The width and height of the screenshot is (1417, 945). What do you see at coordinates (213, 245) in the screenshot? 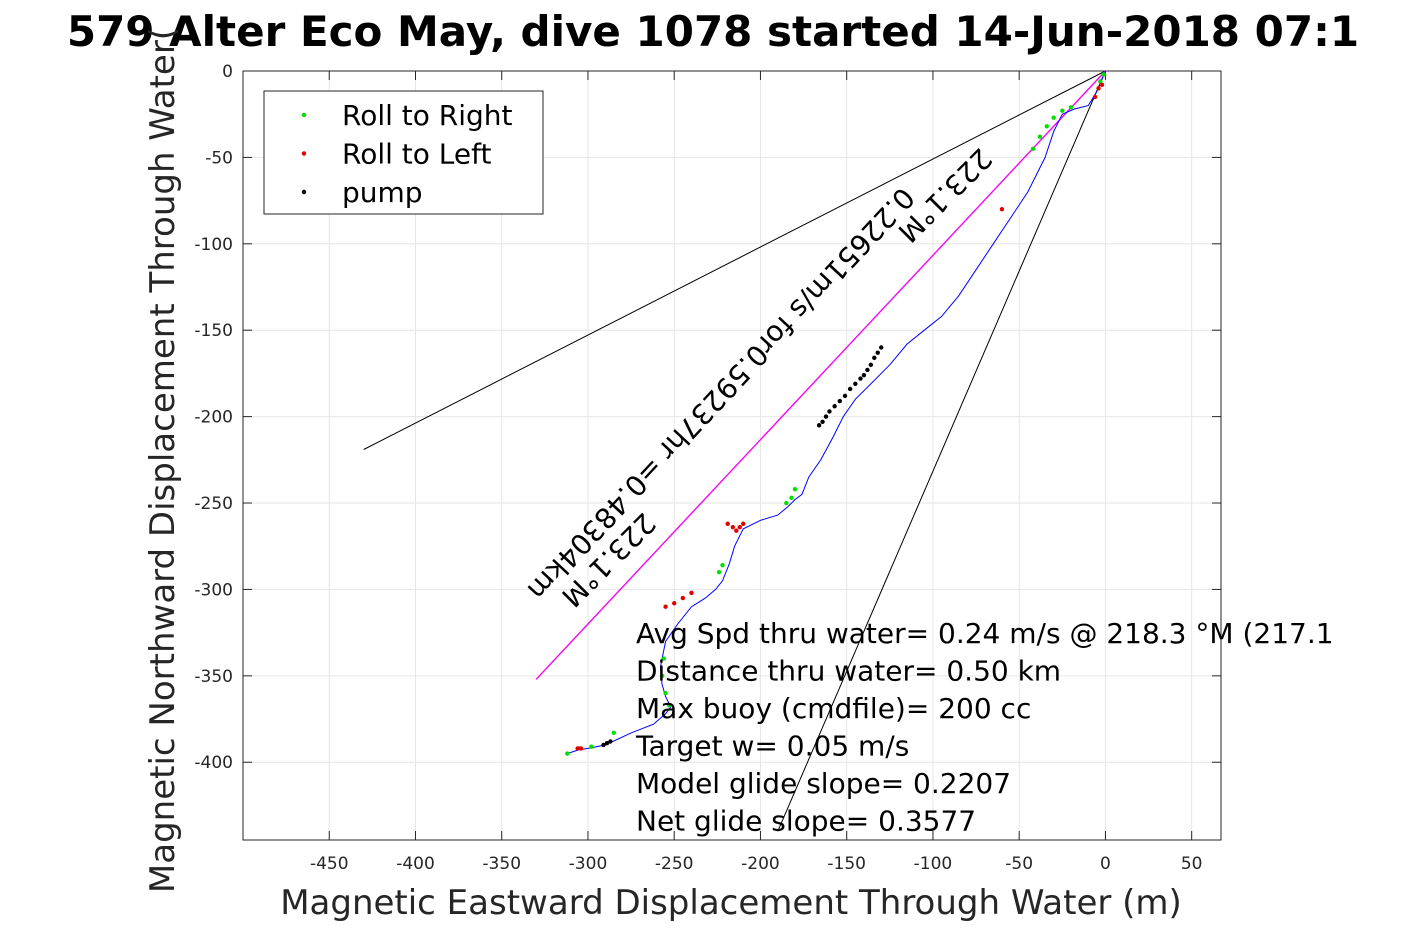
I see `y-tick-label: -100` at bounding box center [213, 245].